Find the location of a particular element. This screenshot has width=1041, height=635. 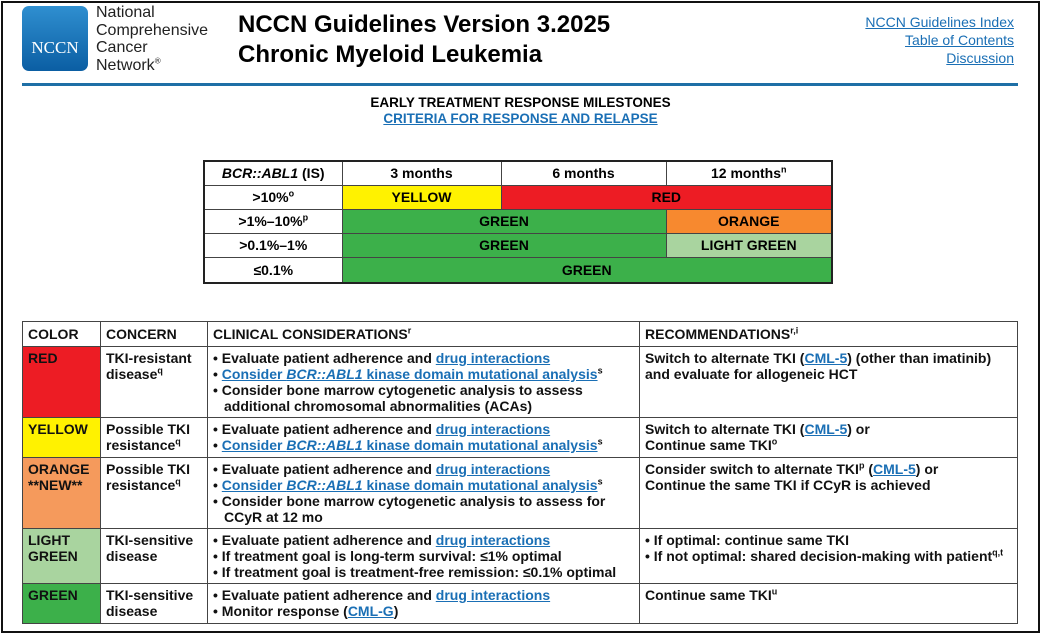

recommendation-cell: Continue same TKIu is located at coordinates (828, 603).